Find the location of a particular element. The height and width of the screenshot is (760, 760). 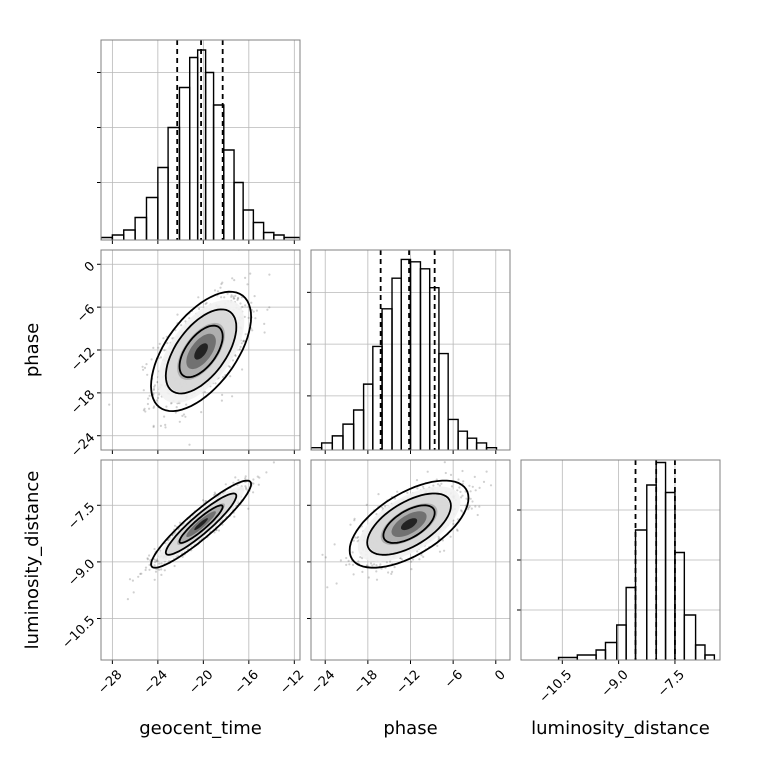

y-axis-label-luminosity_distance: luminosity_distance is located at coordinates (32, 560).